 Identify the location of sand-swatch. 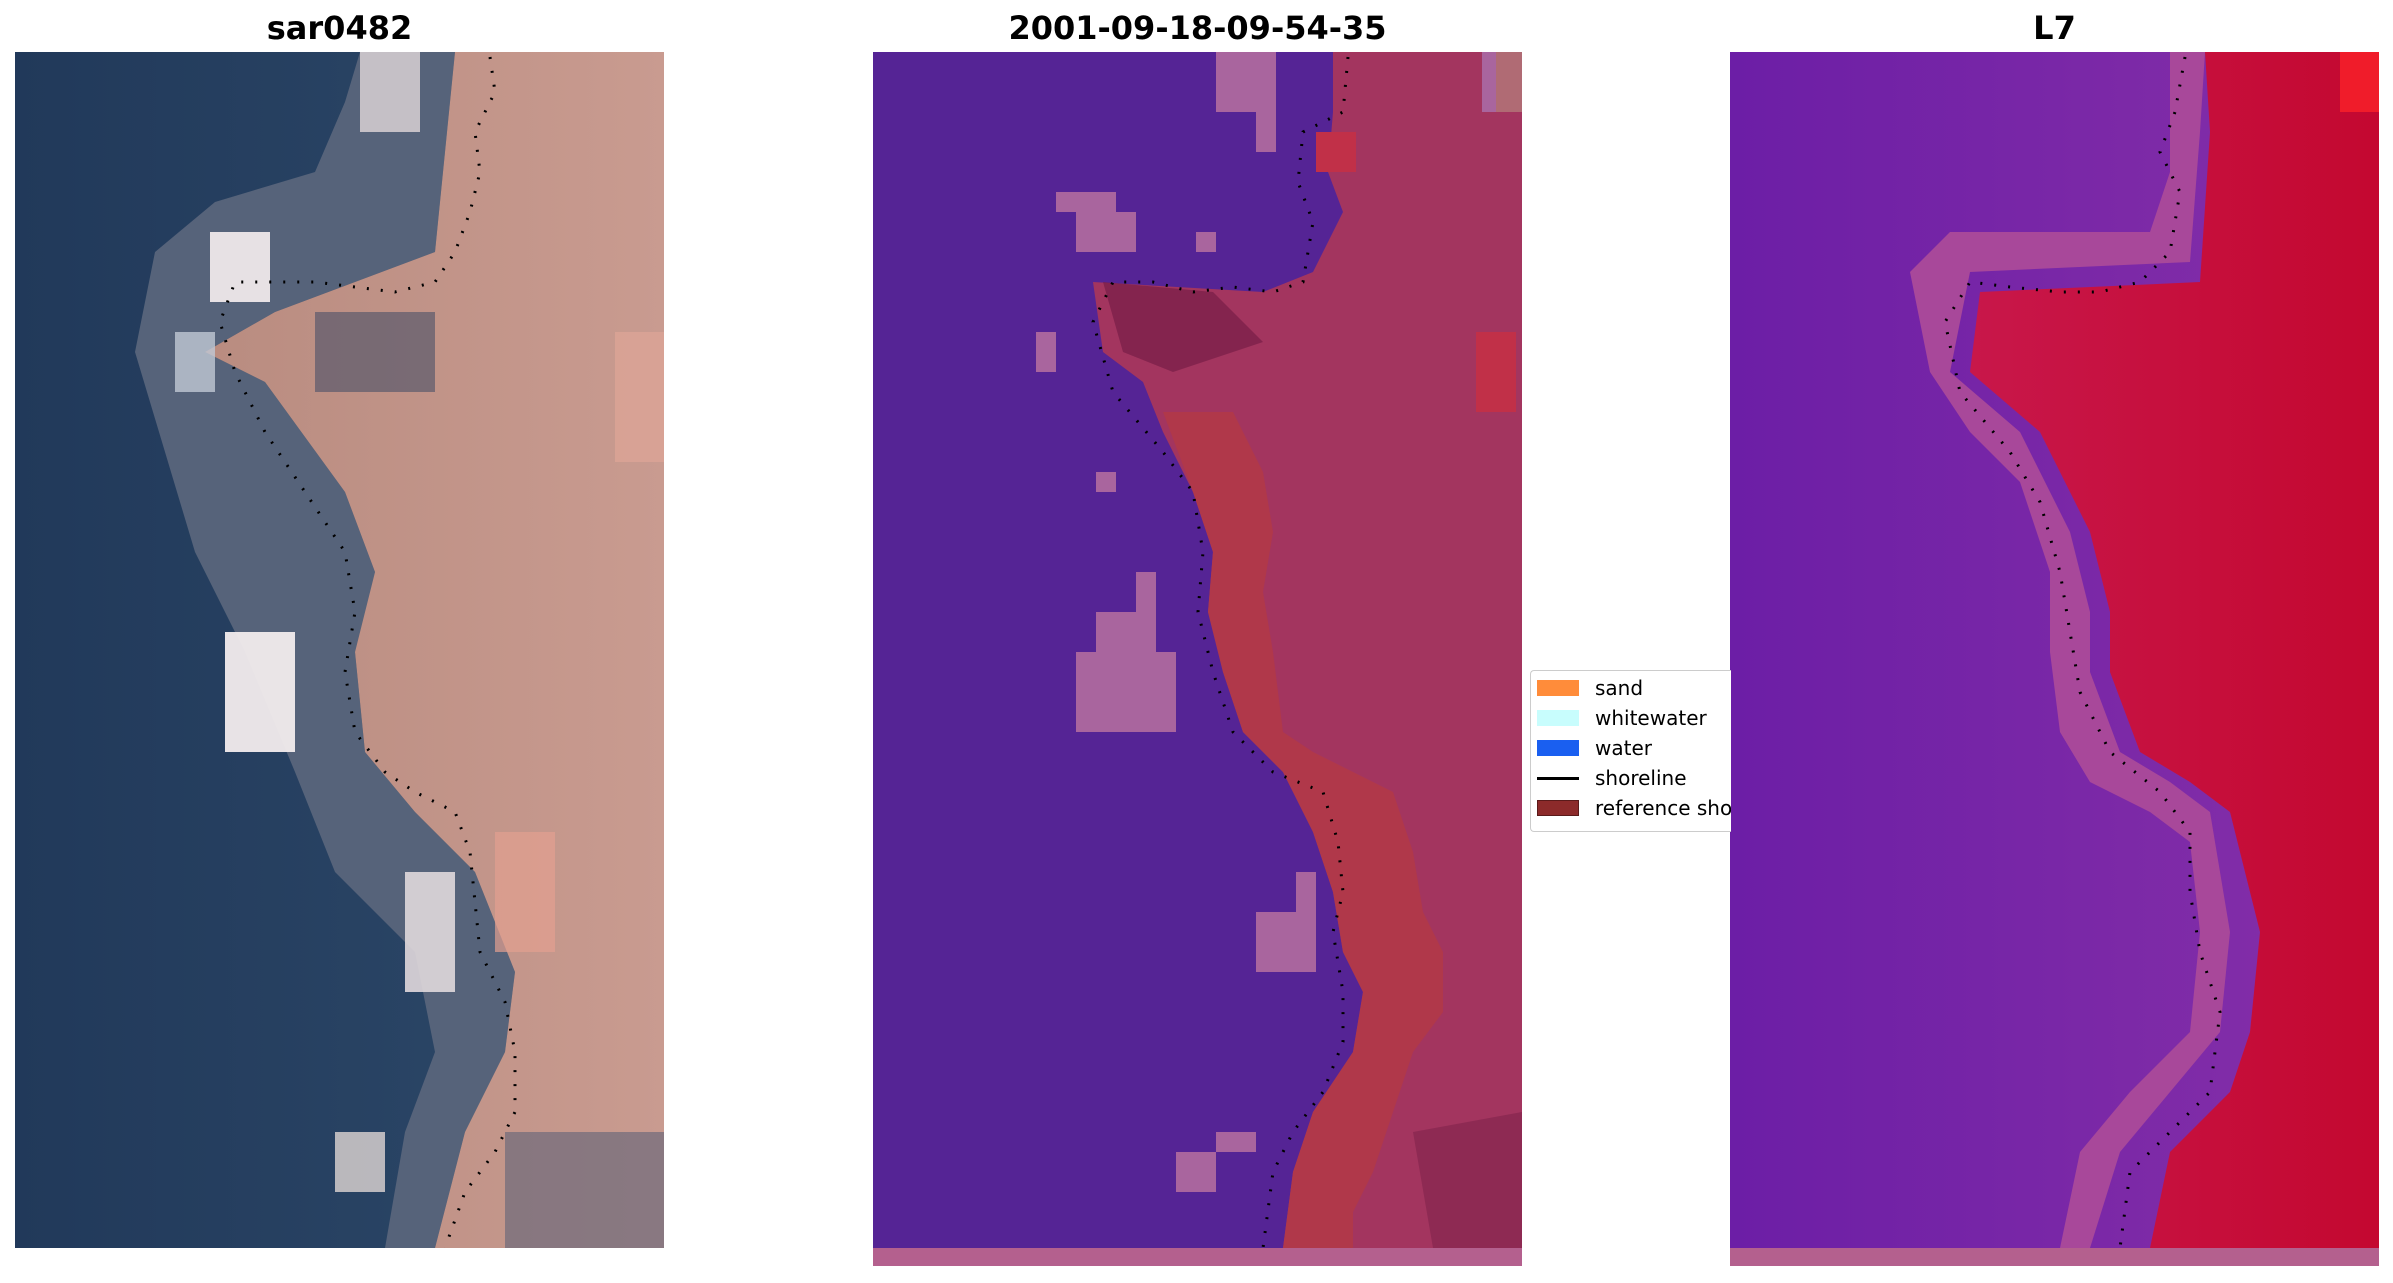
(1558, 688).